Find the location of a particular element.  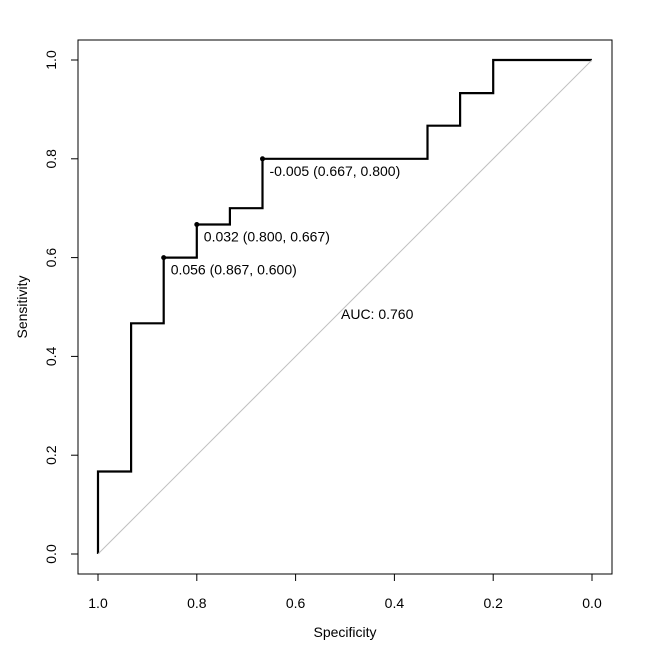

y-tick-label: 0.0 is located at coordinates (51, 554).